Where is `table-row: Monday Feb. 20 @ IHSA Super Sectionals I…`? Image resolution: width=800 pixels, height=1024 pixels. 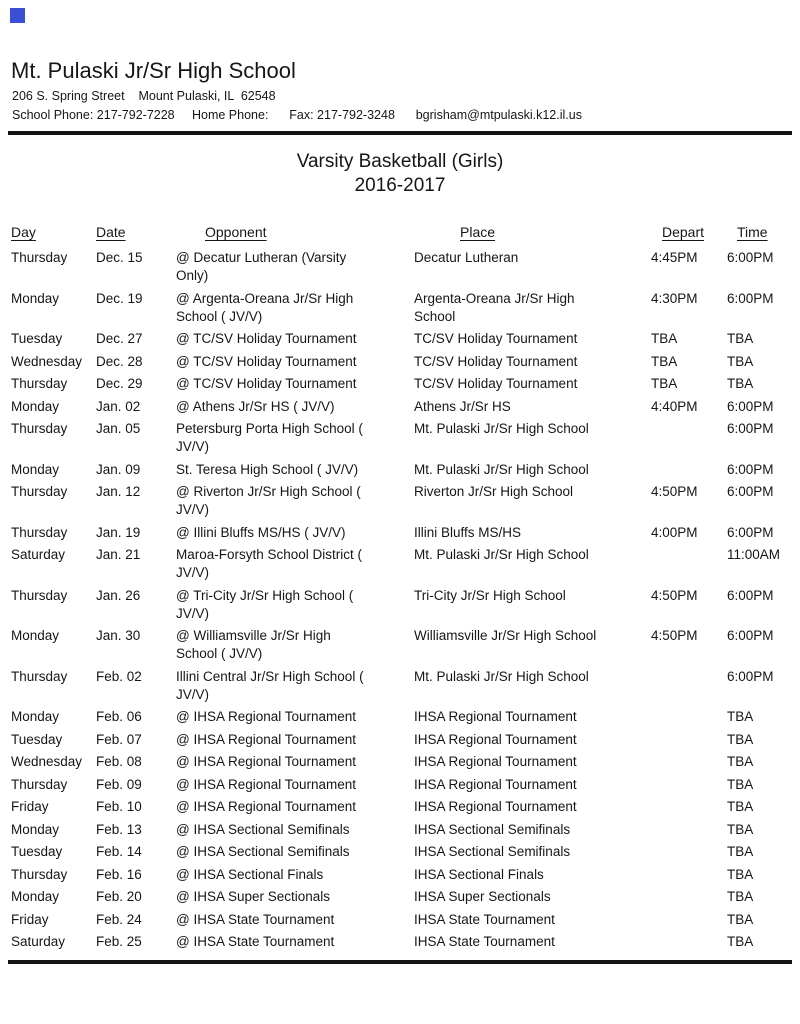 table-row: Monday Feb. 20 @ IHSA Super Sectionals I… is located at coordinates (400, 899).